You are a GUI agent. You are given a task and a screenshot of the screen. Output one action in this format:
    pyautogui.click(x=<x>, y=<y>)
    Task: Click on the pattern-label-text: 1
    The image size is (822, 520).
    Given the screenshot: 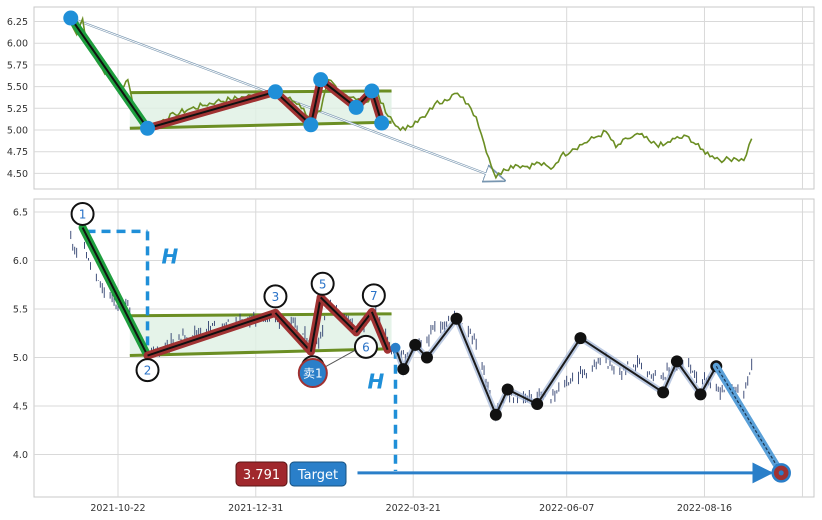 What is the action you would take?
    pyautogui.click(x=83, y=214)
    